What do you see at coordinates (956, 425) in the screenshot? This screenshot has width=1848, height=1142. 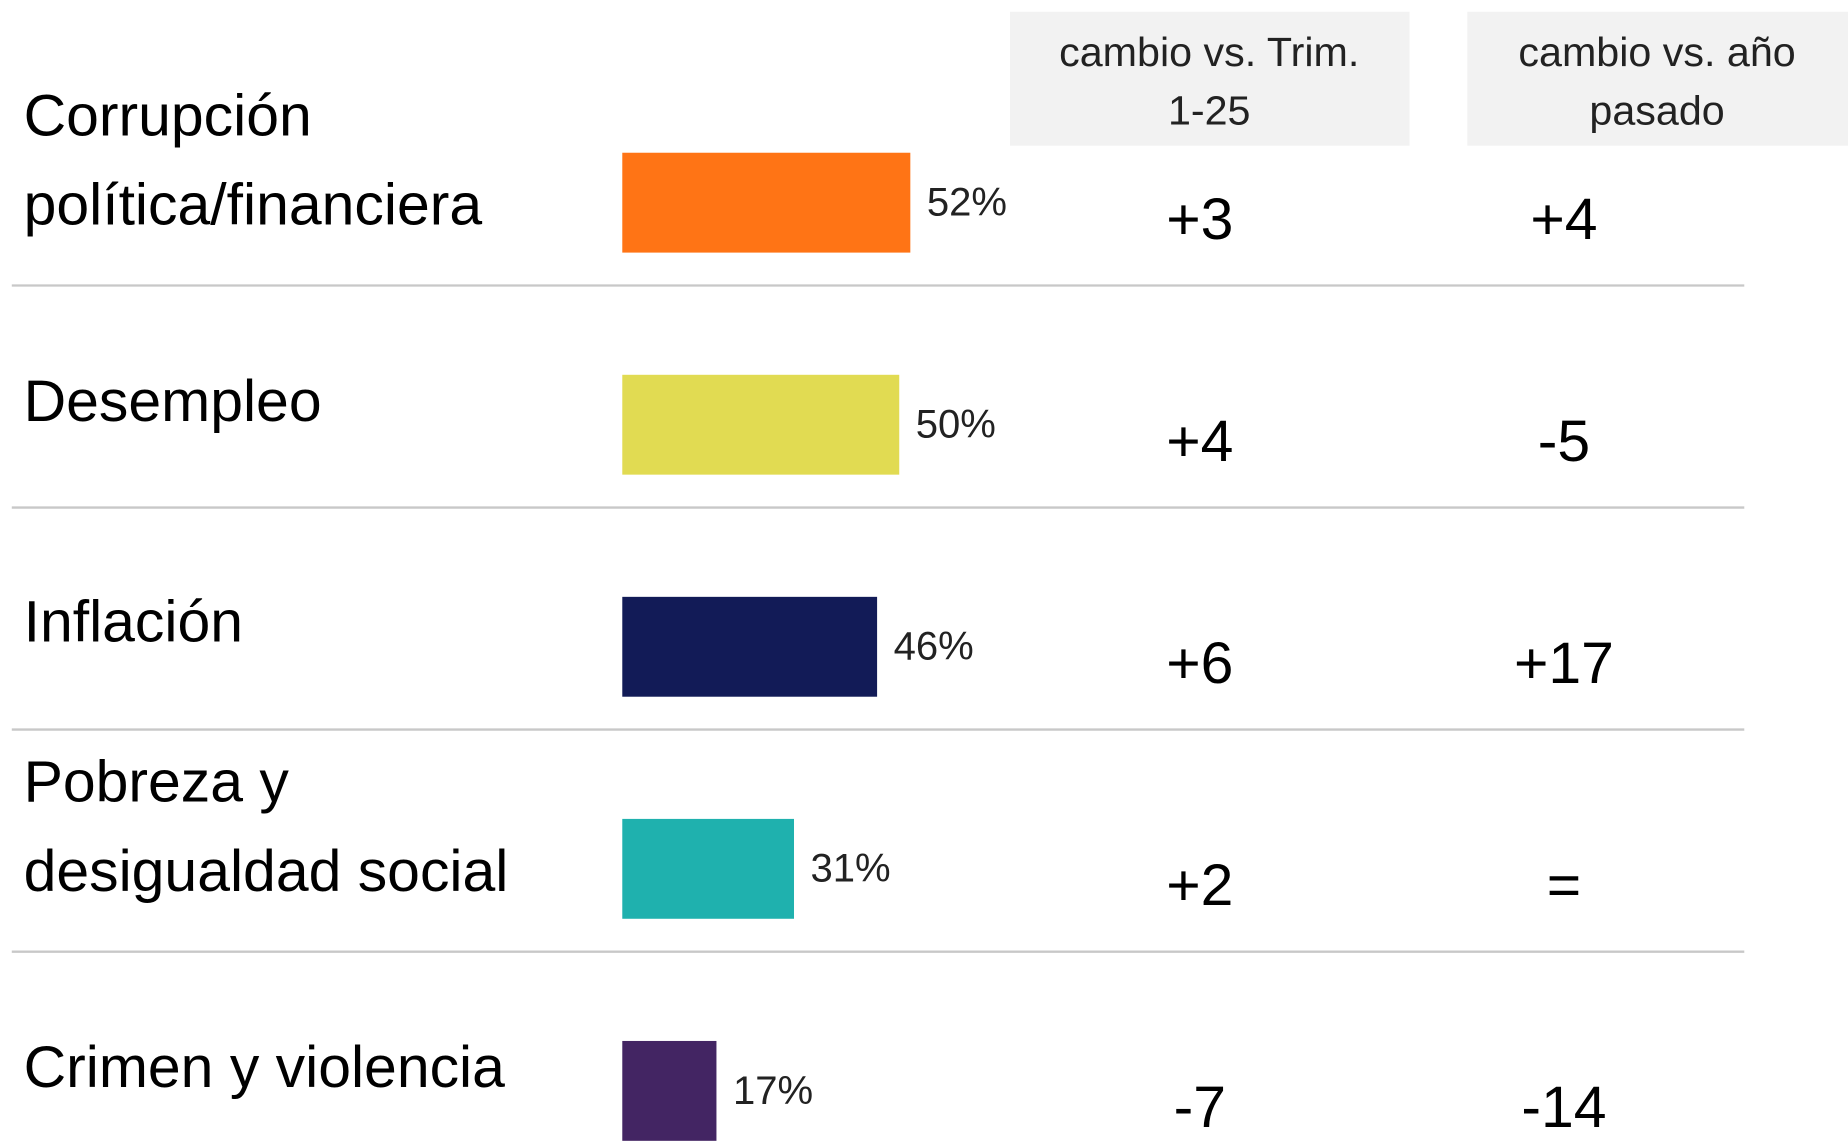 I see `value-label: 50%` at bounding box center [956, 425].